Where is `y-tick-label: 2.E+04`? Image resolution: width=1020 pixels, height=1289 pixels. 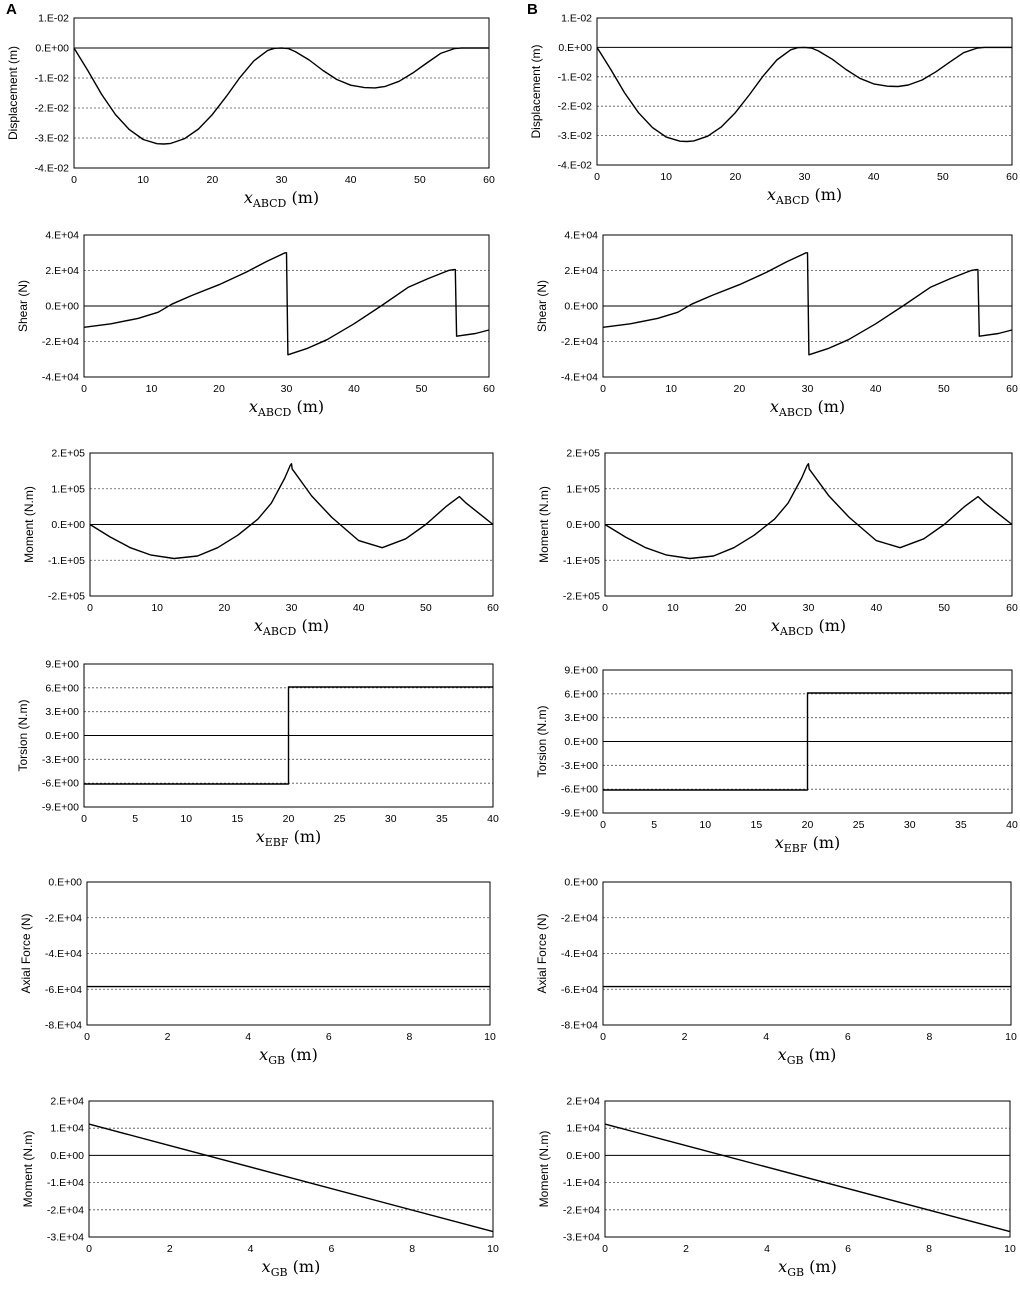 y-tick-label: 2.E+04 is located at coordinates (583, 1102).